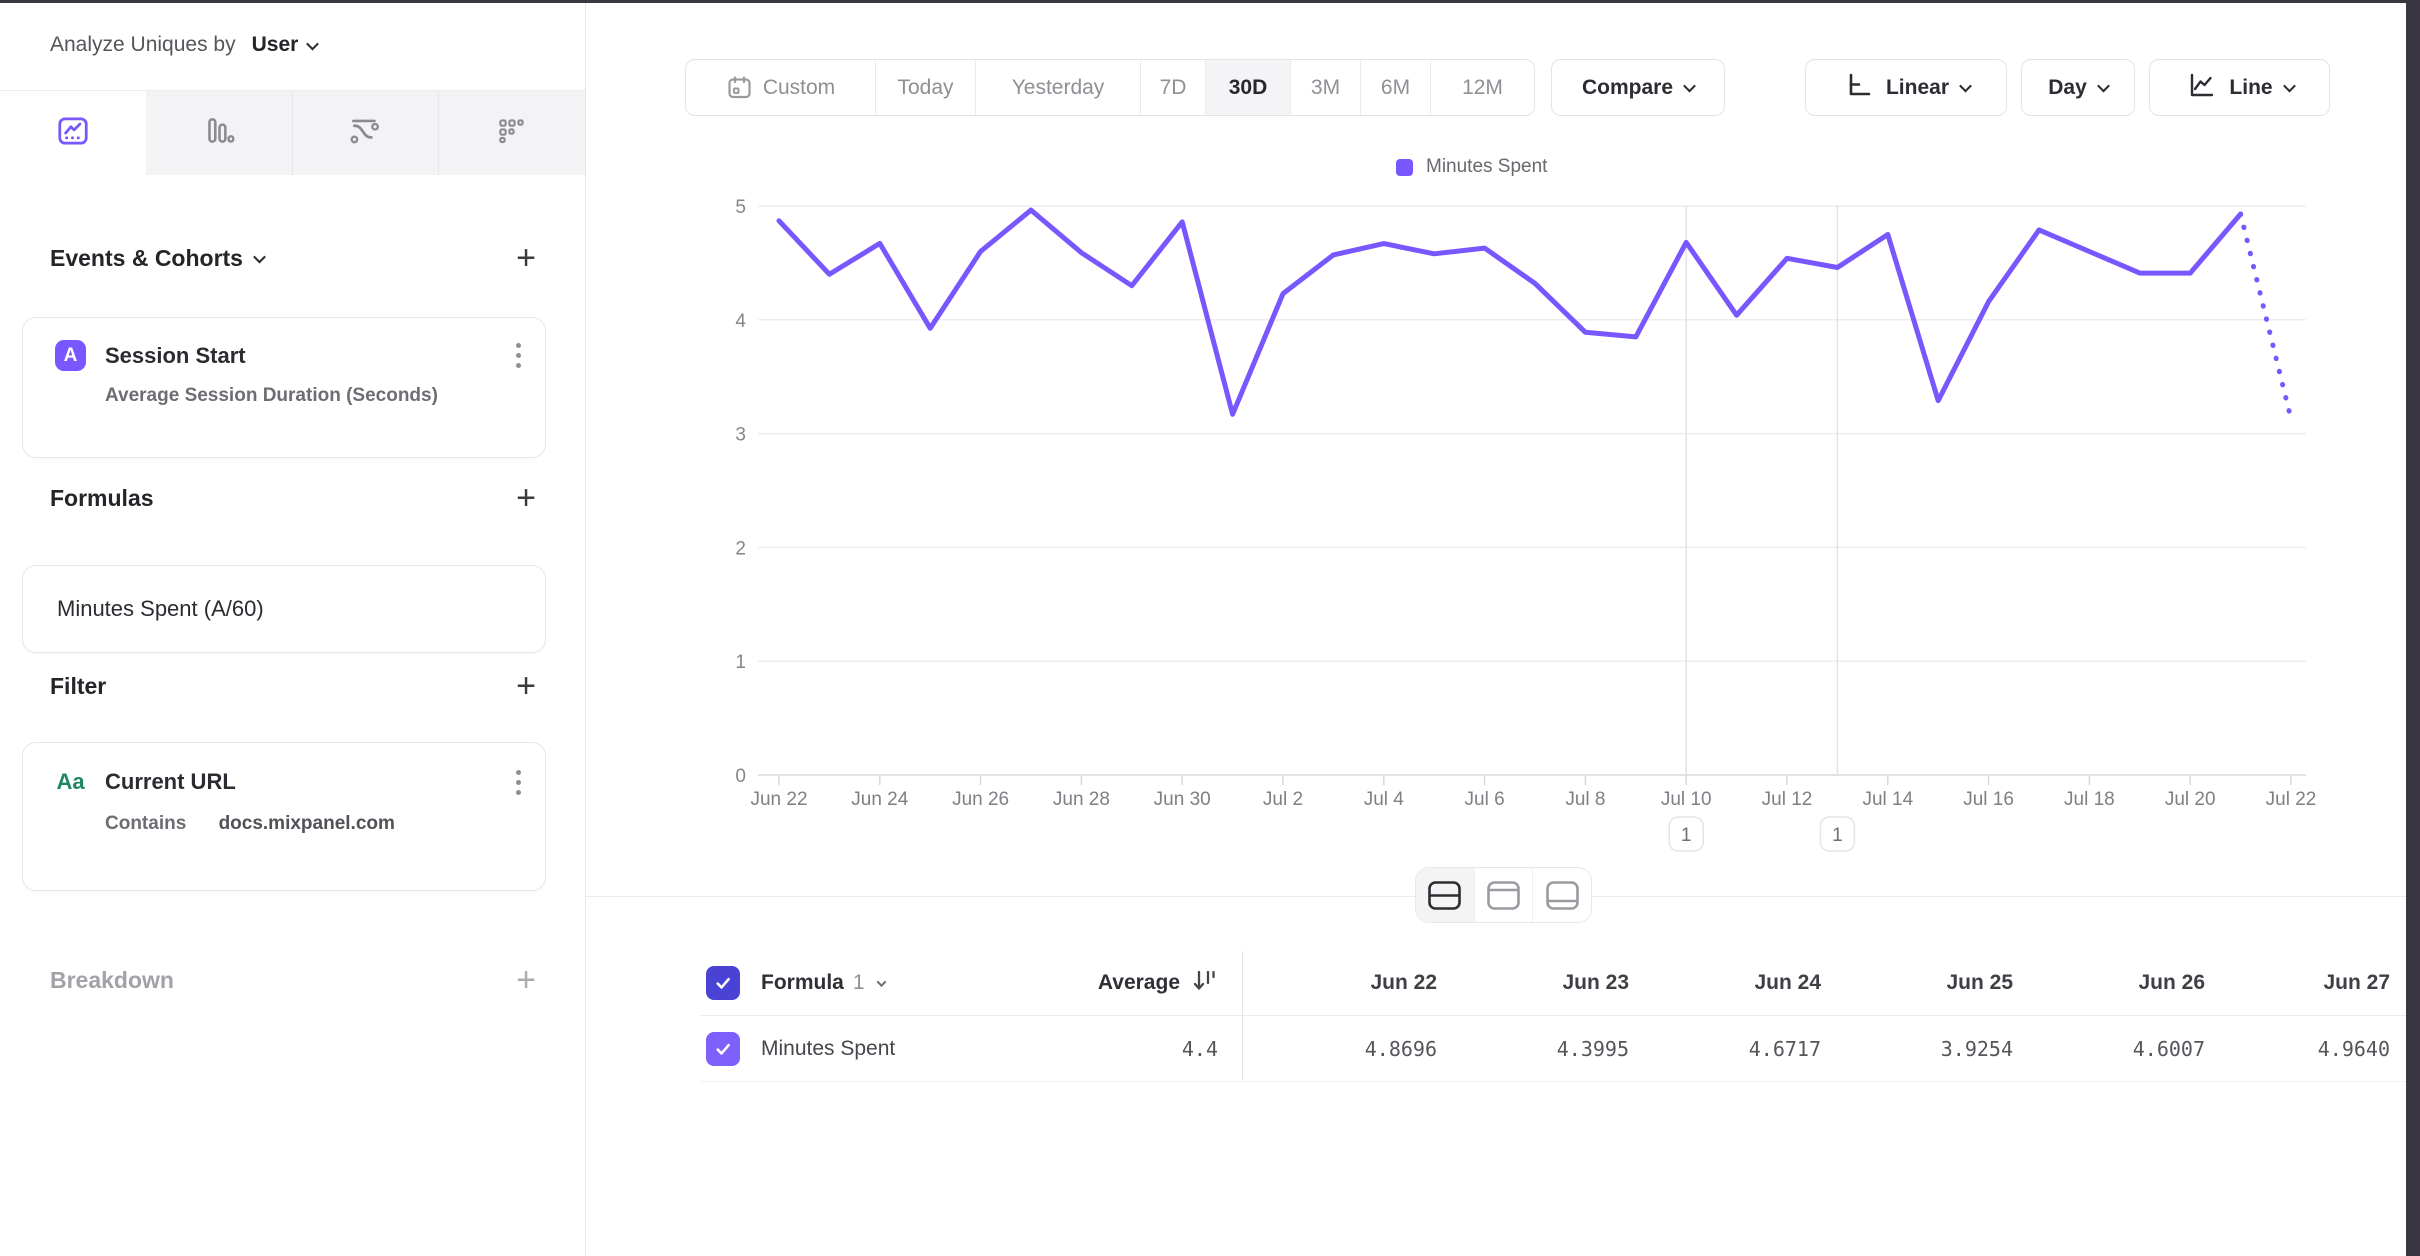 The height and width of the screenshot is (1256, 2420). What do you see at coordinates (1738, 1049) in the screenshot?
I see `table-cell: 4.6717` at bounding box center [1738, 1049].